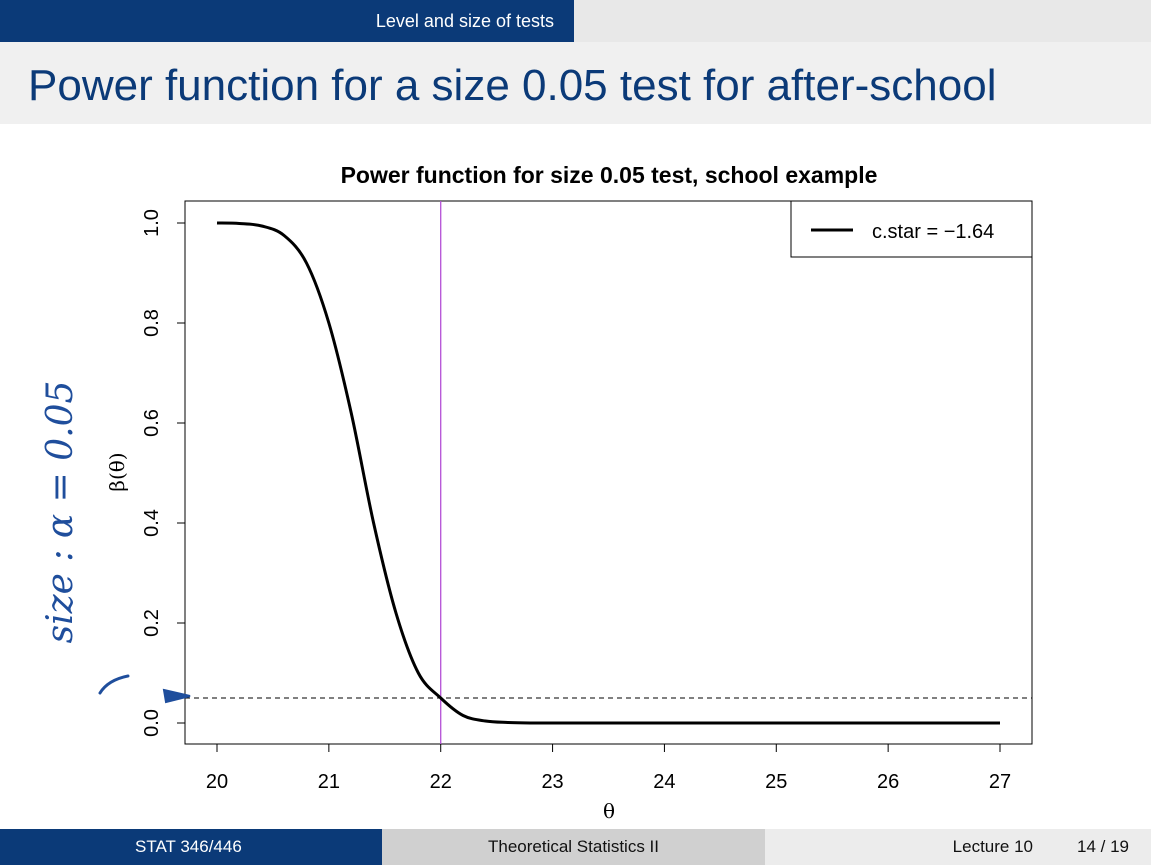 This screenshot has height=865, width=1151. I want to click on footer-course: STAT 346/446, so click(191, 847).